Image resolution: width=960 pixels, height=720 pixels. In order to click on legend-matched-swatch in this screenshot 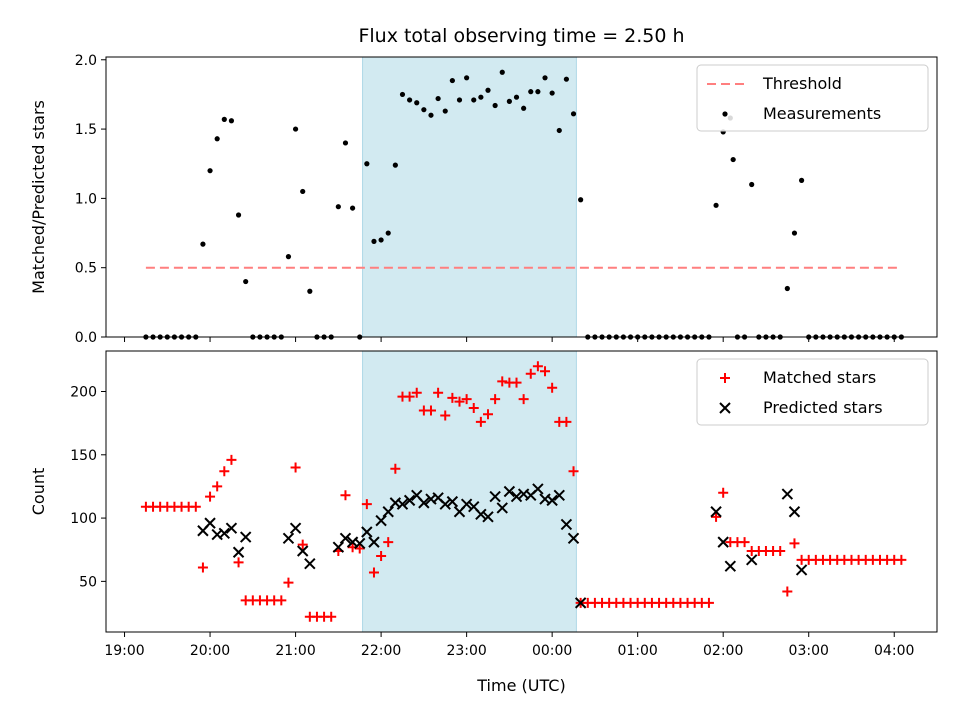, I will do `click(725, 378)`.